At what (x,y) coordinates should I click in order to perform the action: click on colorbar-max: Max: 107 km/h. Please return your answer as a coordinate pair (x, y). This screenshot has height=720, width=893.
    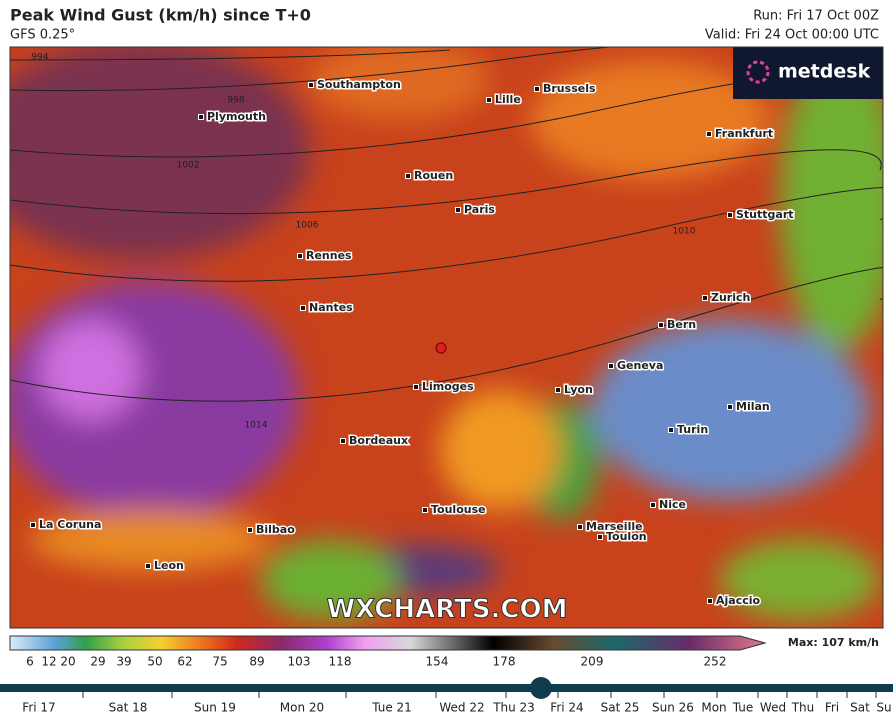
    Looking at the image, I should click on (833, 642).